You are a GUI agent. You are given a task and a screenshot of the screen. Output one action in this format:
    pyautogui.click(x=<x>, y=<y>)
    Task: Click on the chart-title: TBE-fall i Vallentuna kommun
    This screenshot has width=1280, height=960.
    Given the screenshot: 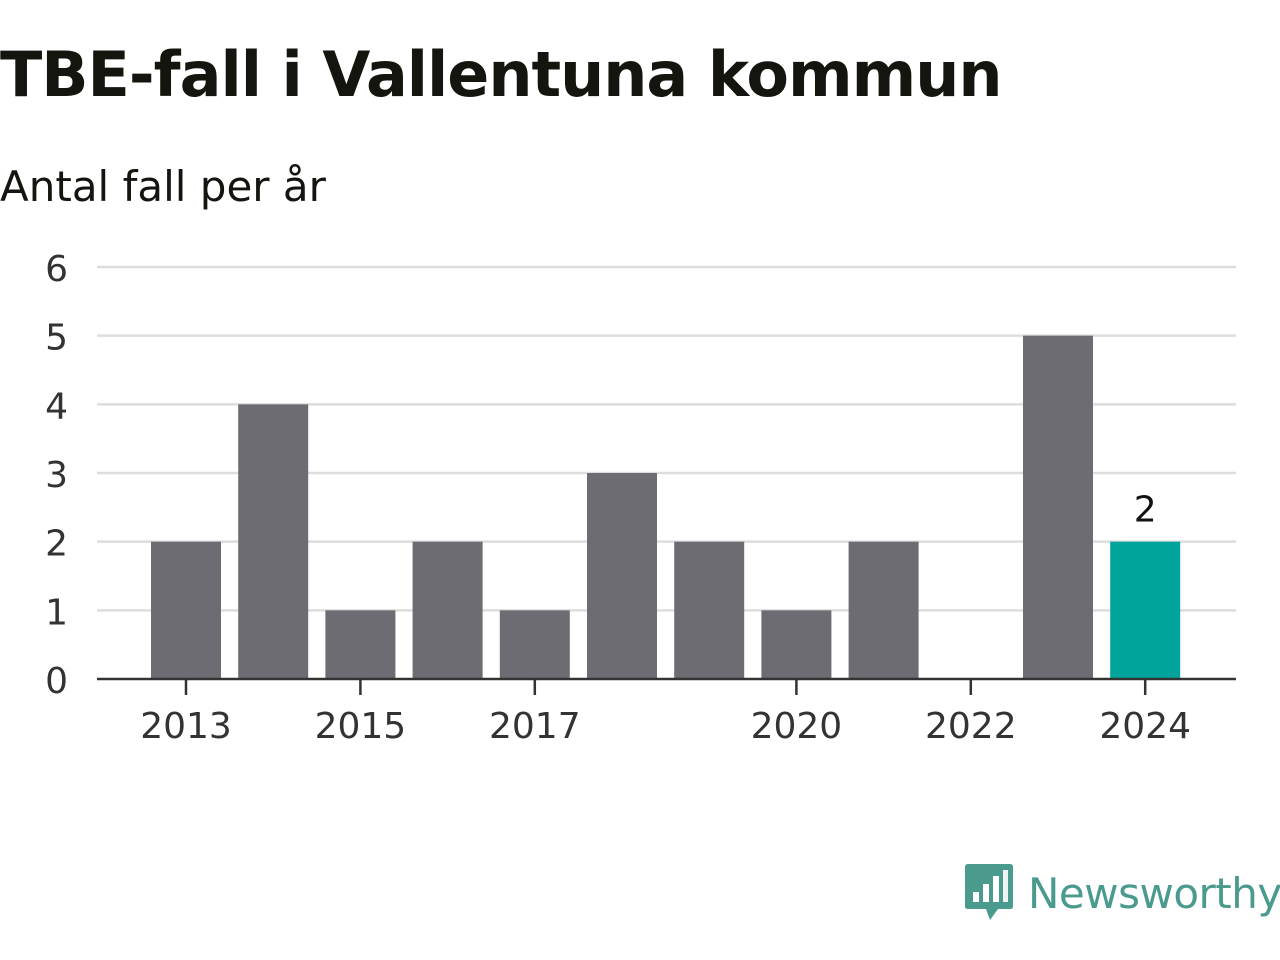 What is the action you would take?
    pyautogui.click(x=501, y=74)
    